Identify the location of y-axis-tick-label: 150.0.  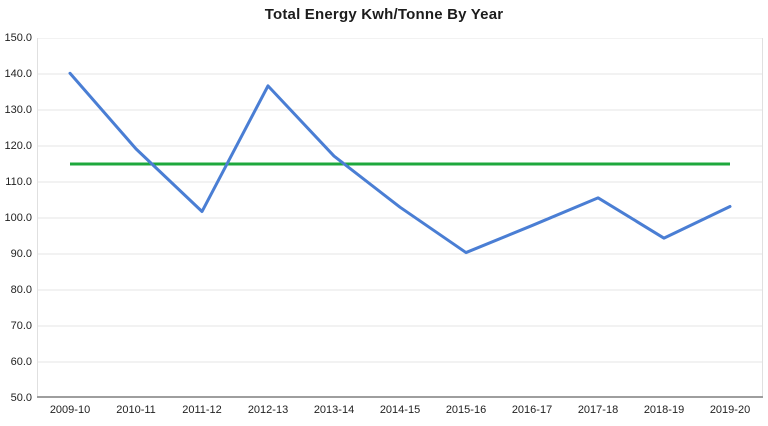
(18, 38).